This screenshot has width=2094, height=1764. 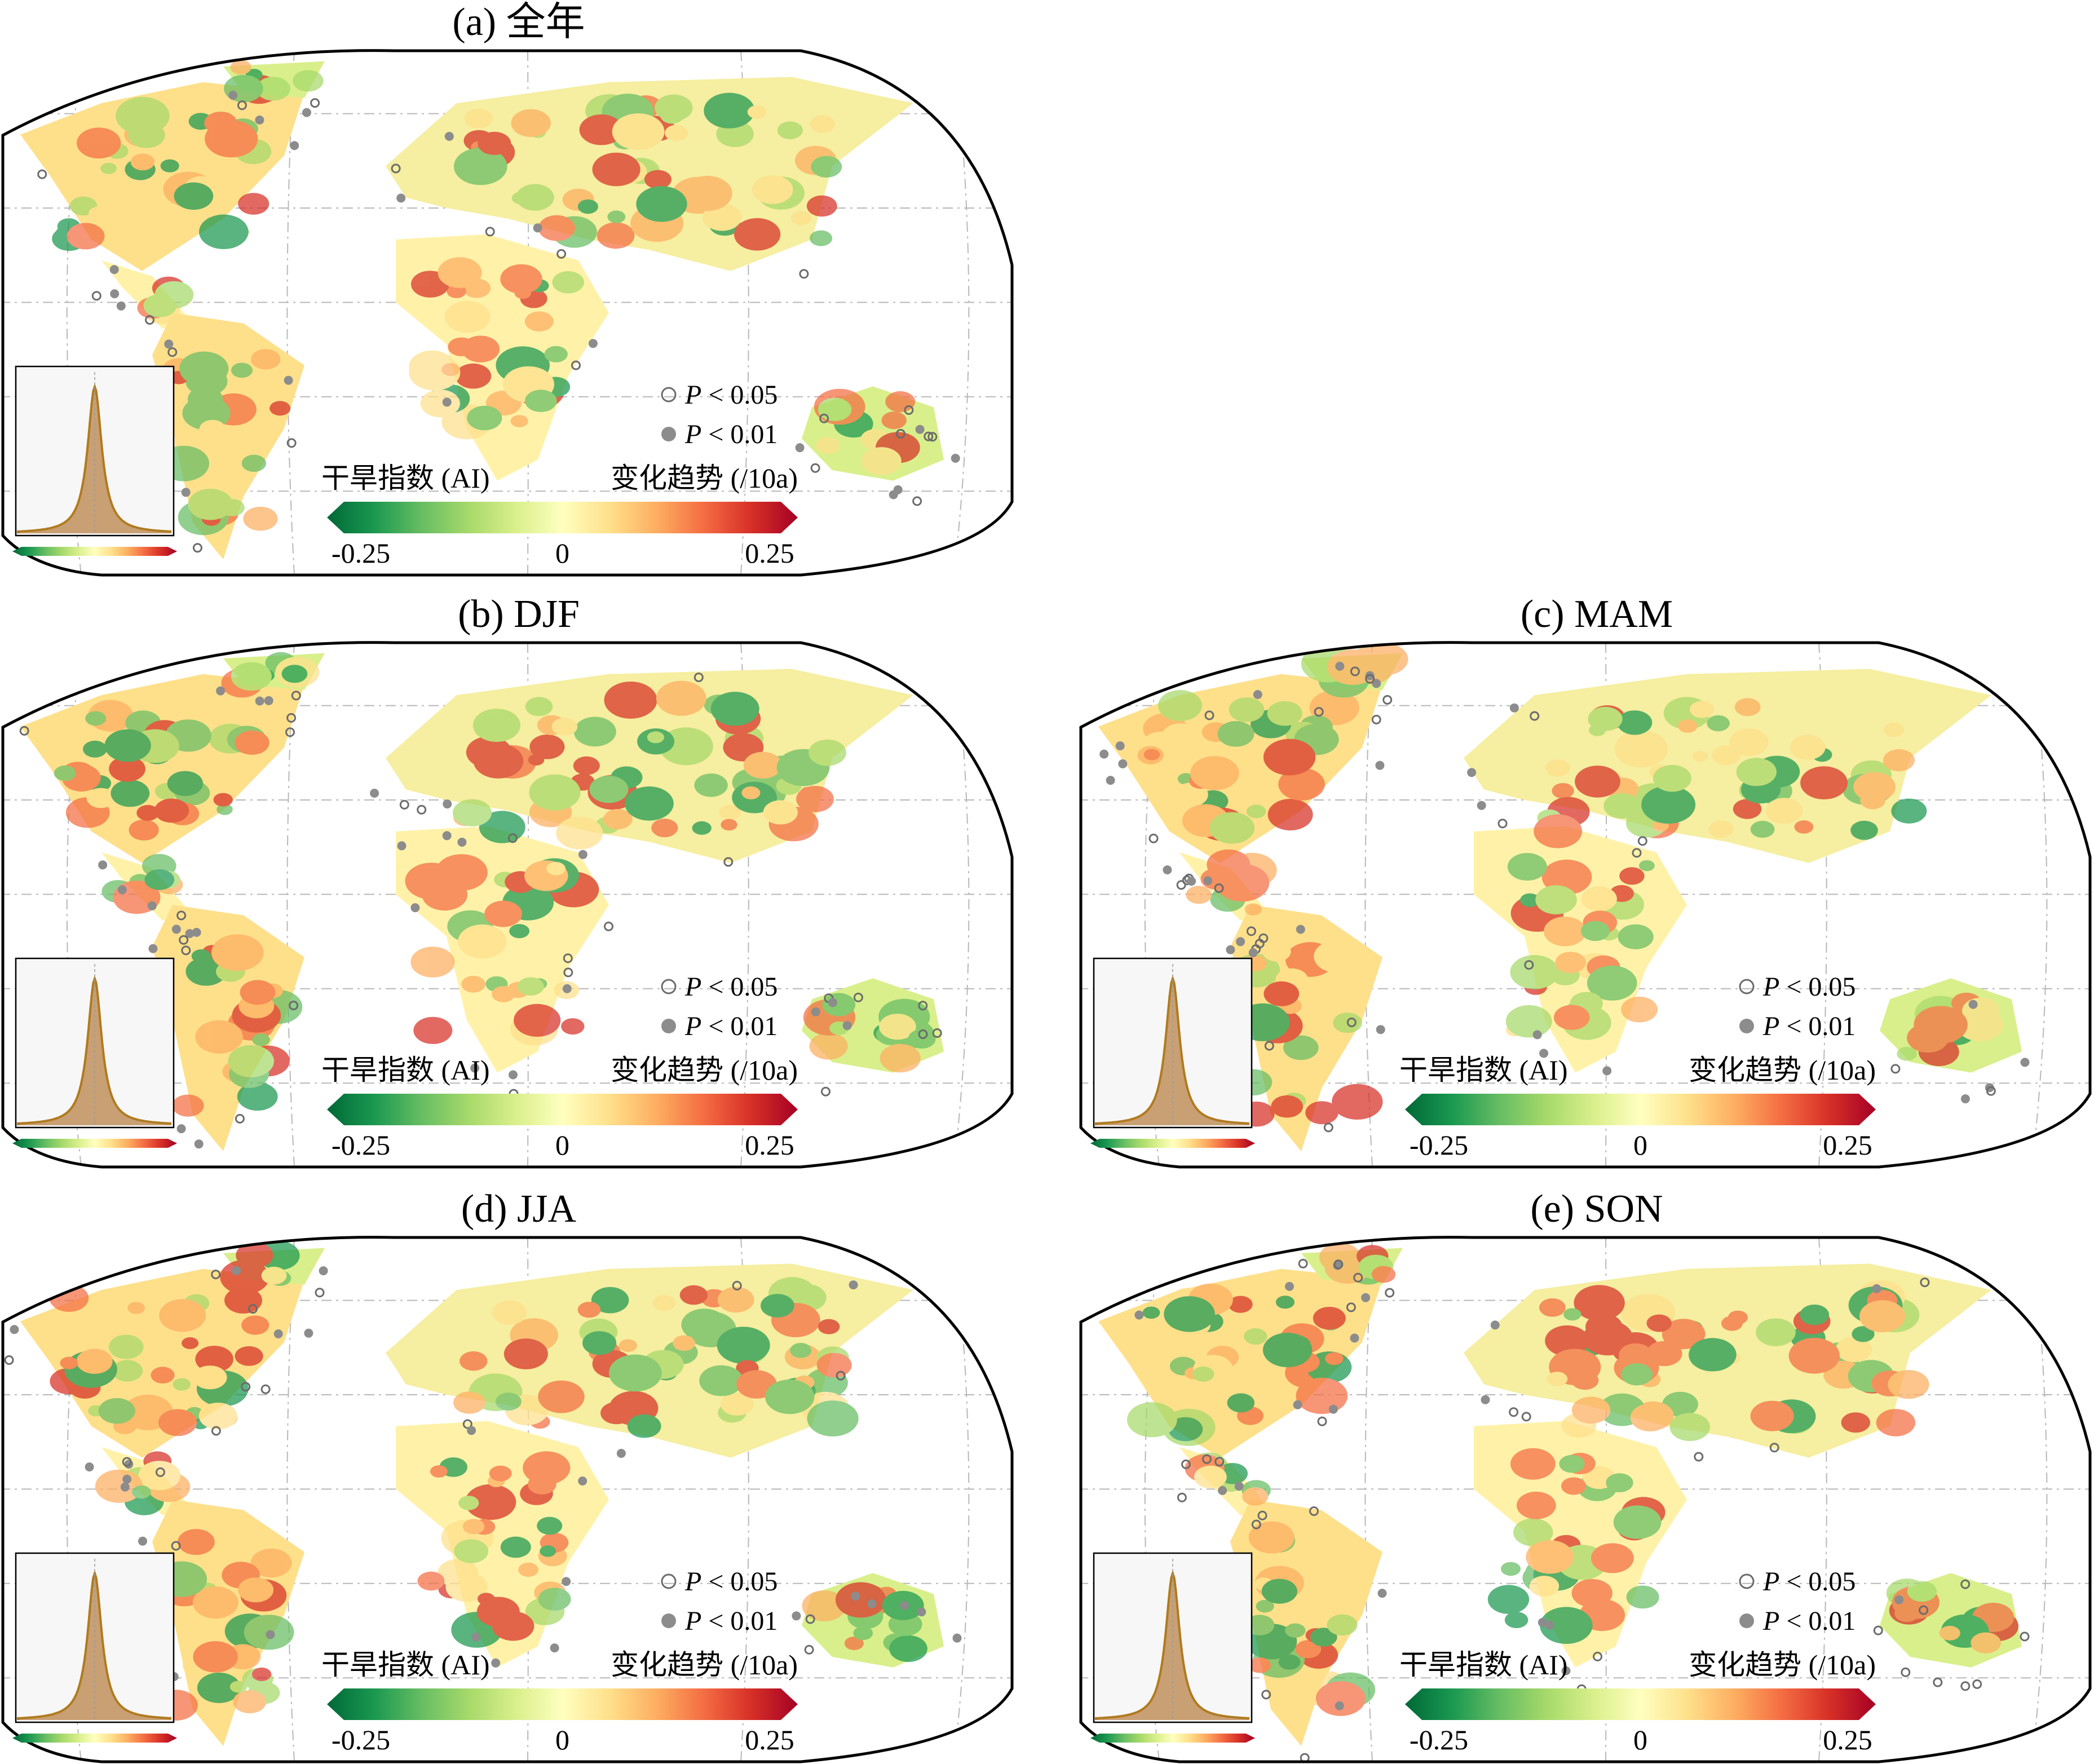 What do you see at coordinates (1596, 1209) in the screenshot?
I see `panel-title: (e) SON` at bounding box center [1596, 1209].